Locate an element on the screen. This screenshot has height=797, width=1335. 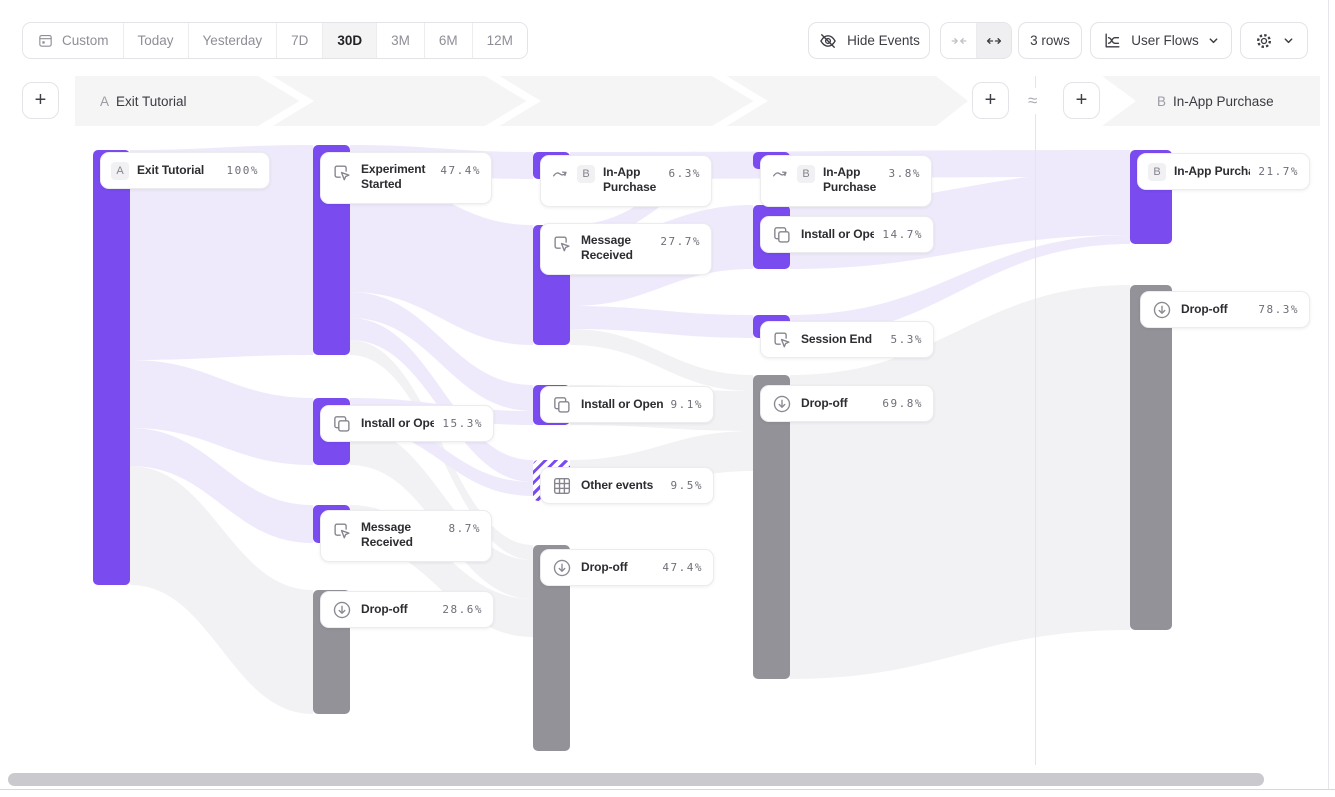
arrows-out-icon is located at coordinates (994, 41).